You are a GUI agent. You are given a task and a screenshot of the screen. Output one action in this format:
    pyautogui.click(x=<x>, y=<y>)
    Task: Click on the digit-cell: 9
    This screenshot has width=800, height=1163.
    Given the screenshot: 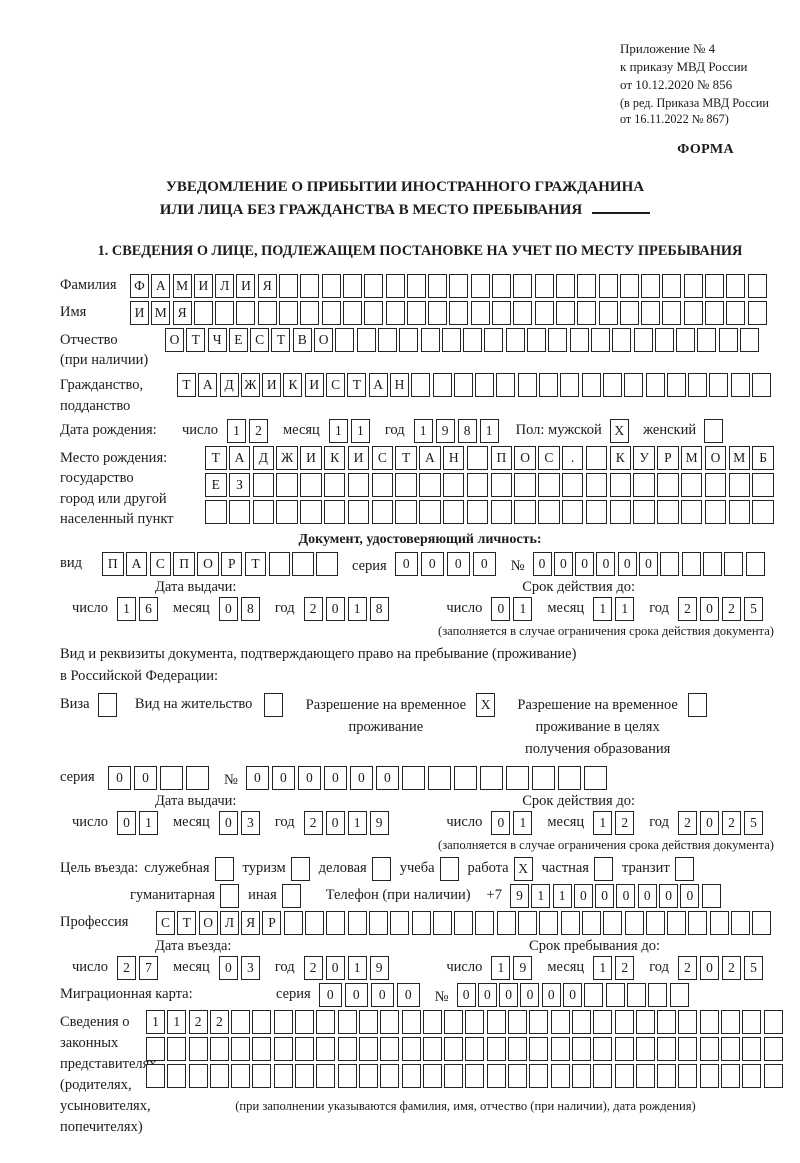 What is the action you would take?
    pyautogui.click(x=379, y=968)
    